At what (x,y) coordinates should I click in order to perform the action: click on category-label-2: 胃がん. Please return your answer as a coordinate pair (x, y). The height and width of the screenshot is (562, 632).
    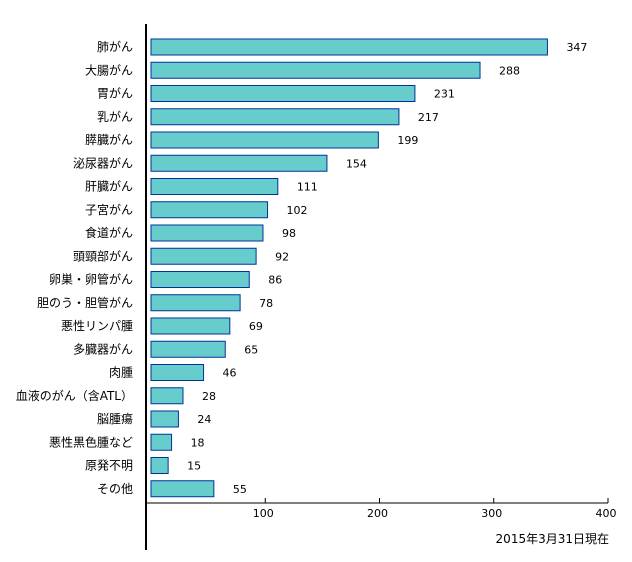
    Looking at the image, I should click on (115, 93).